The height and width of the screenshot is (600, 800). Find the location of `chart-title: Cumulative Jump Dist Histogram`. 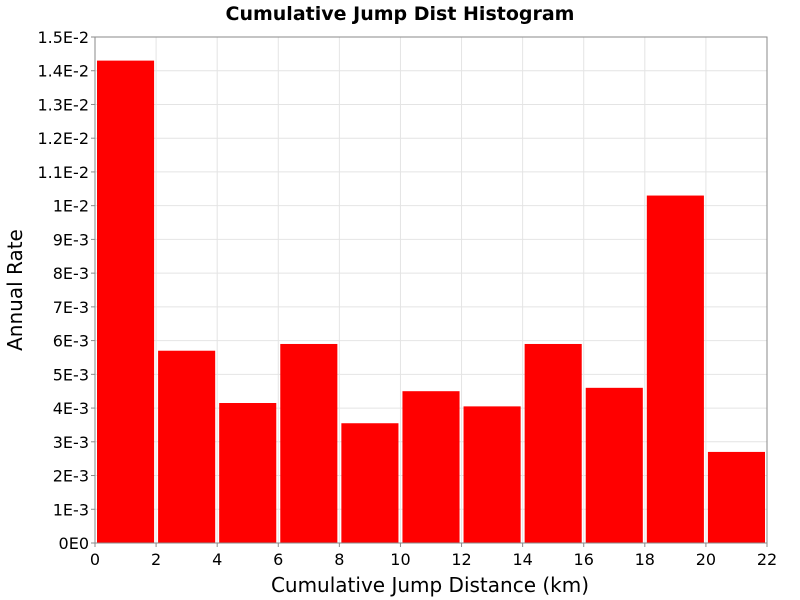

chart-title: Cumulative Jump Dist Histogram is located at coordinates (400, 14).